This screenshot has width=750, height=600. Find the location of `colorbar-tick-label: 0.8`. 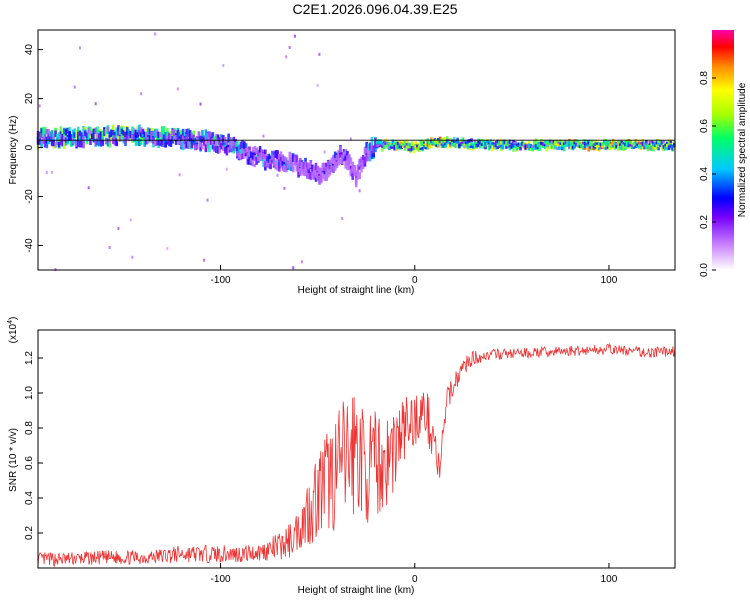

colorbar-tick-label: 0.8 is located at coordinates (704, 78).